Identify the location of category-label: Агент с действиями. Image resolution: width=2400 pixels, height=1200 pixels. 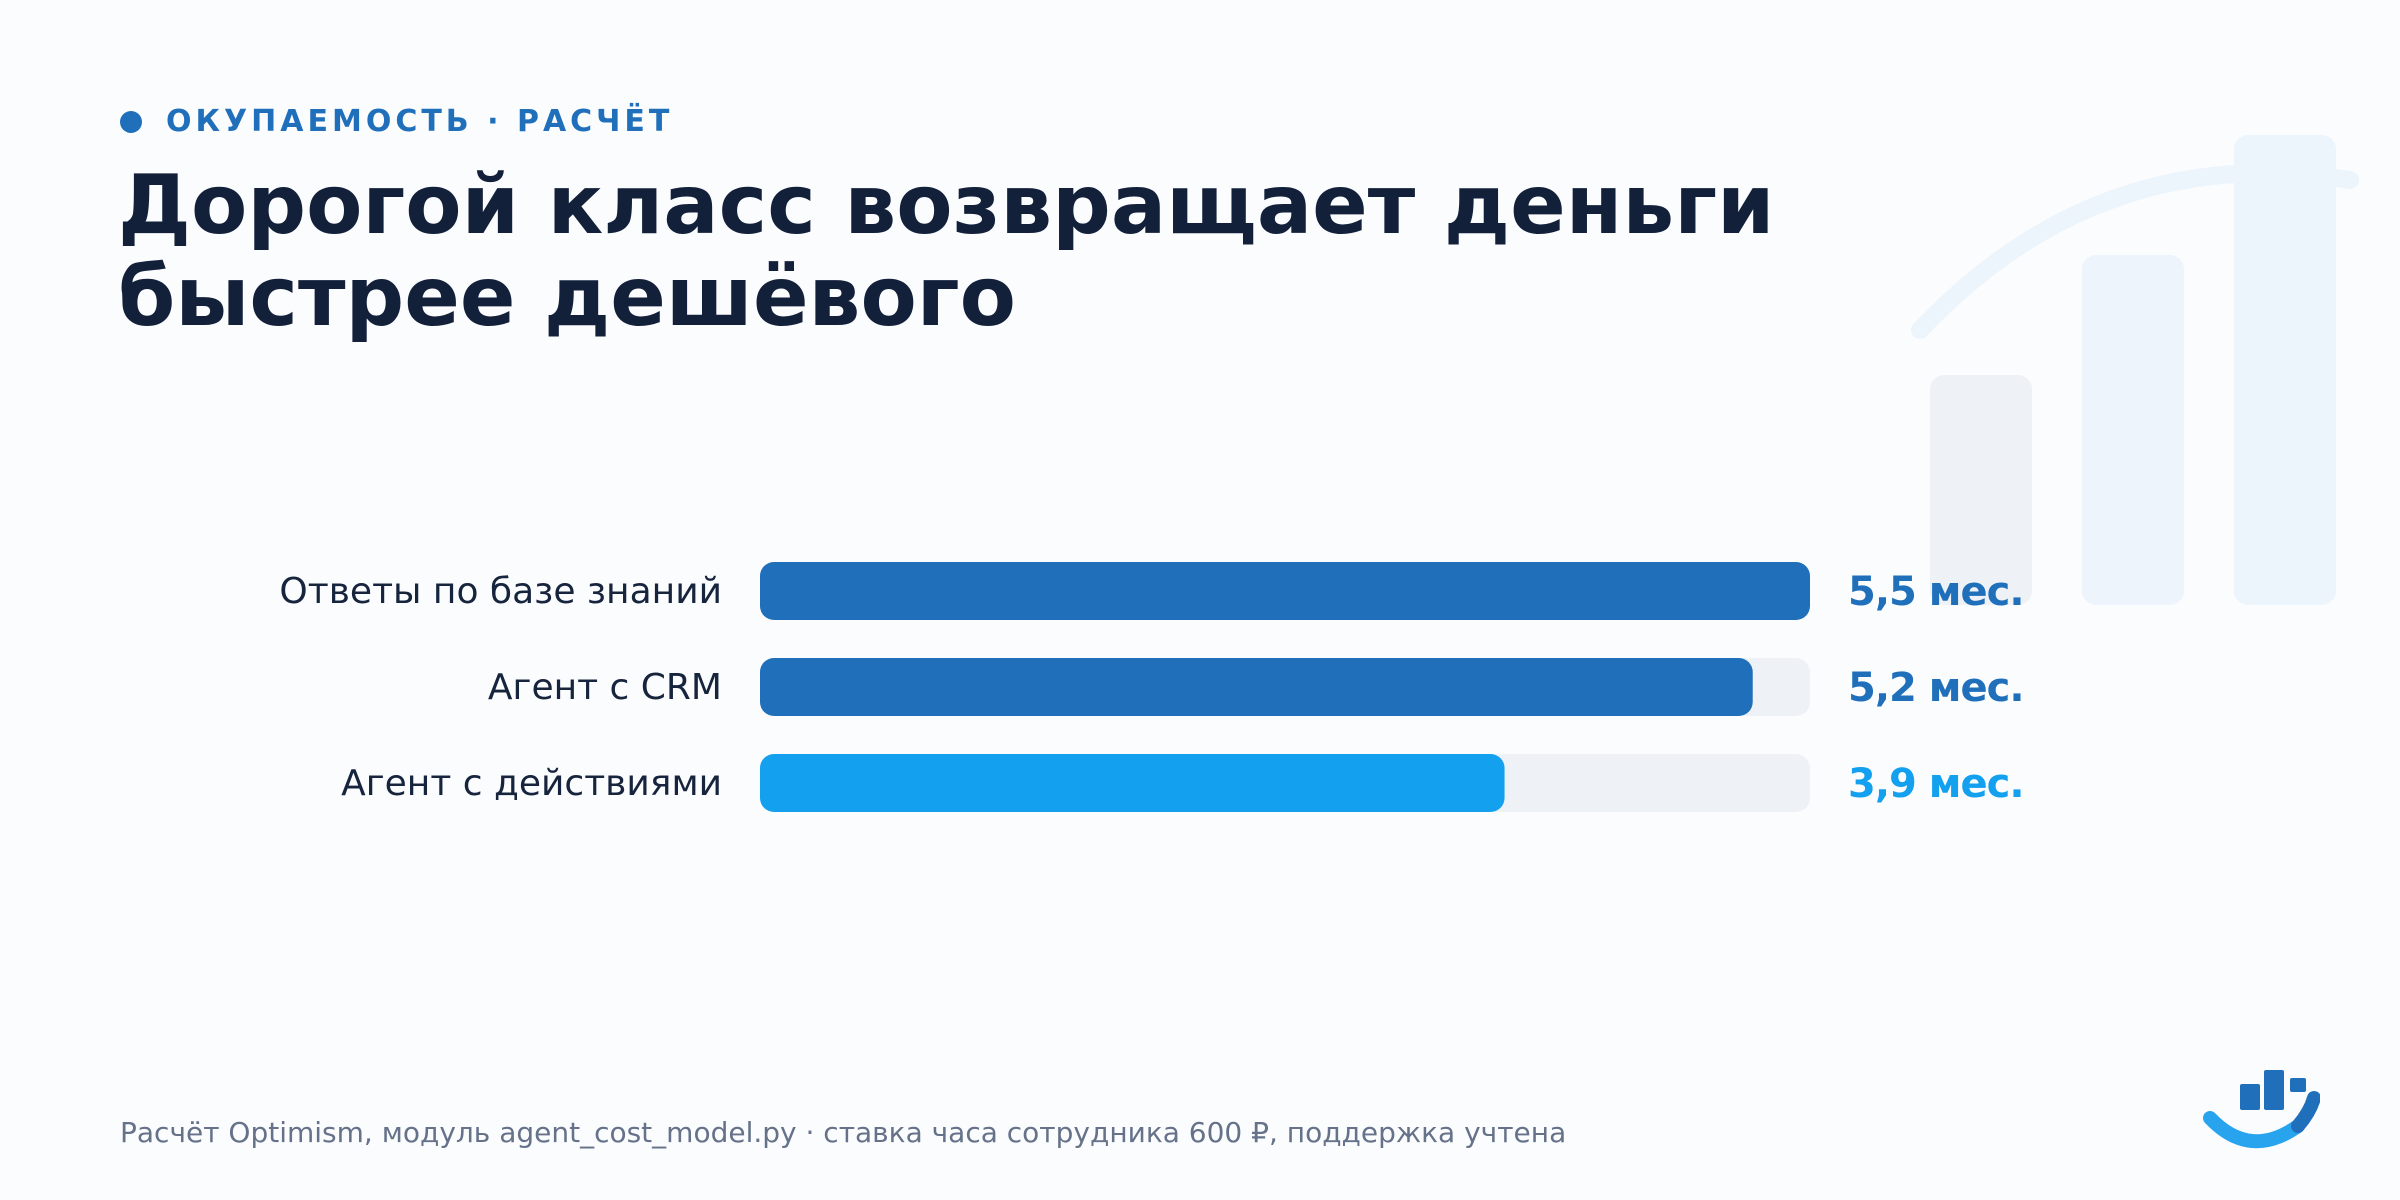
(531, 783).